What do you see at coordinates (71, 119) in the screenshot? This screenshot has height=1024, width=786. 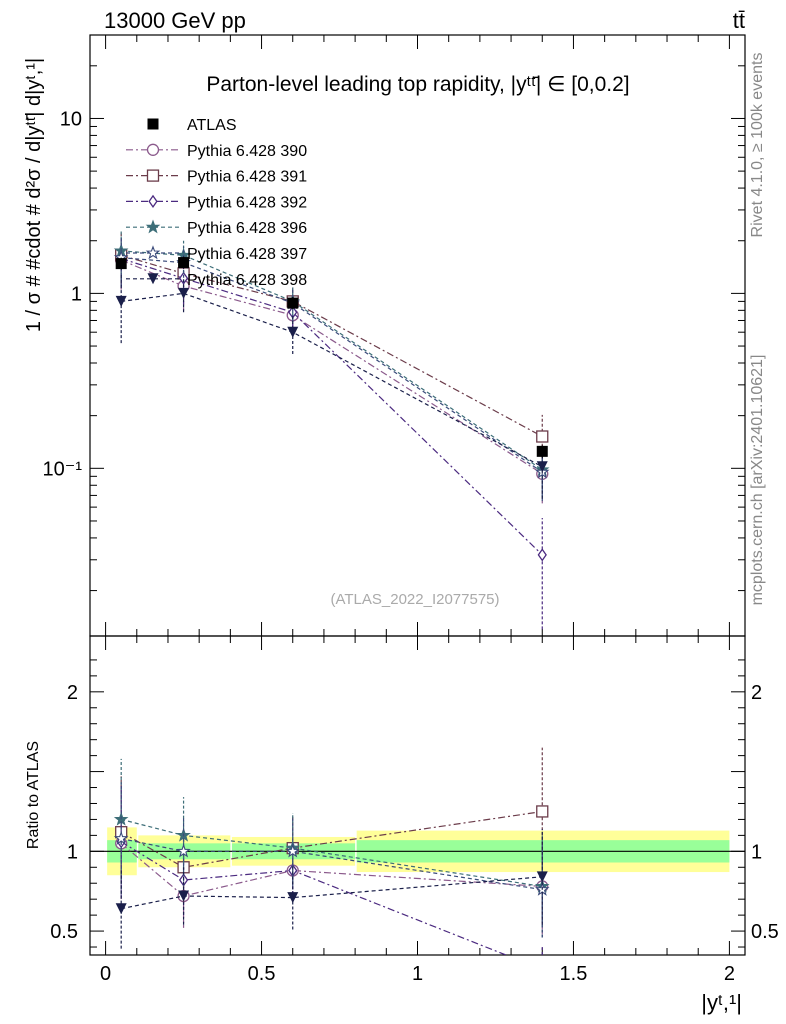 I see `y-tick-label: 10` at bounding box center [71, 119].